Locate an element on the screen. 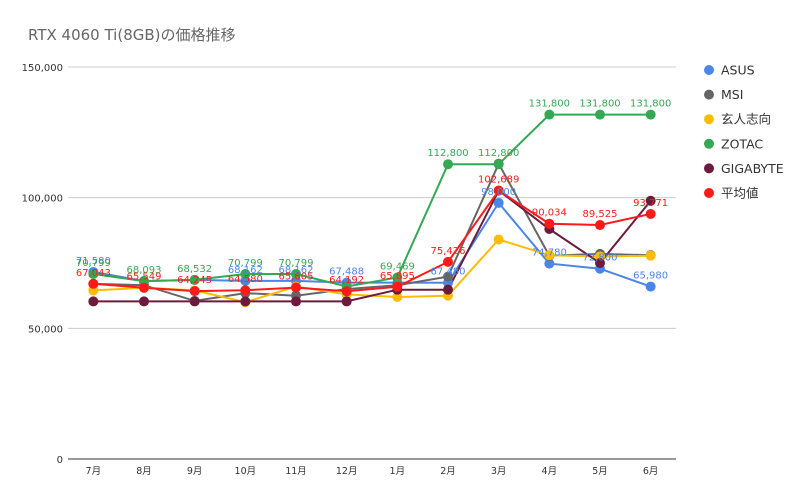  x-tick-label: 2月 is located at coordinates (448, 471).